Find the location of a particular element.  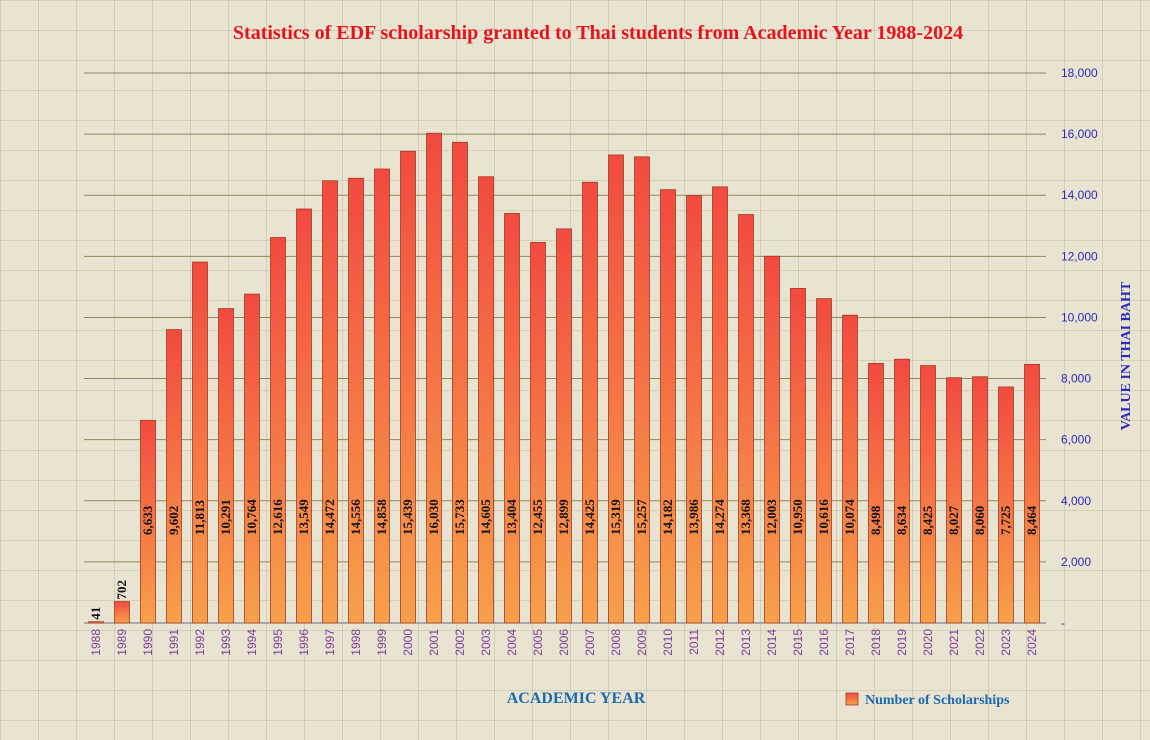

x-tick-label: 1990 is located at coordinates (148, 642).